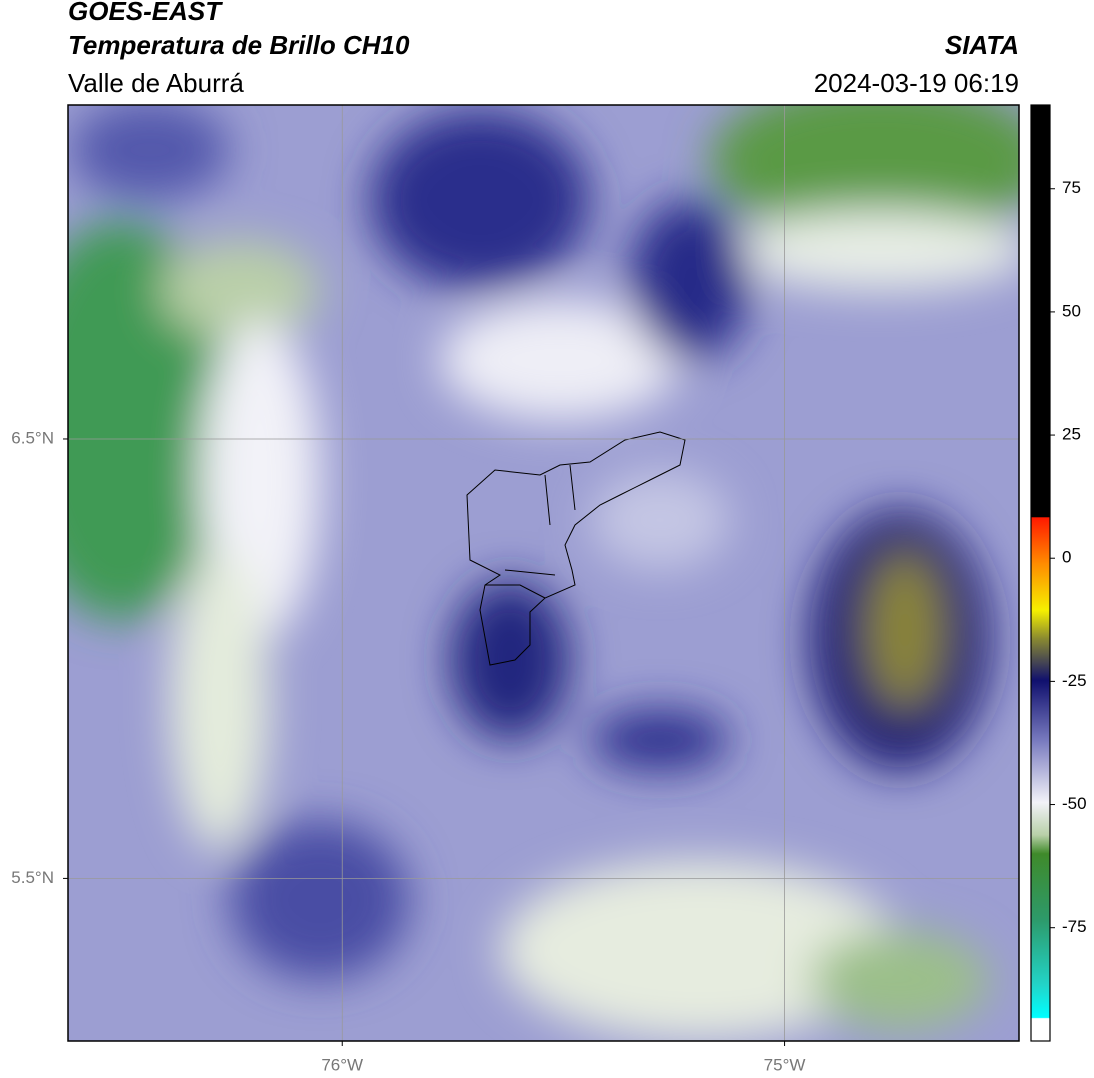 Image resolution: width=1094 pixels, height=1078 pixels. Describe the element at coordinates (156, 83) in the screenshot. I see `region: Valle de Aburrá` at that location.